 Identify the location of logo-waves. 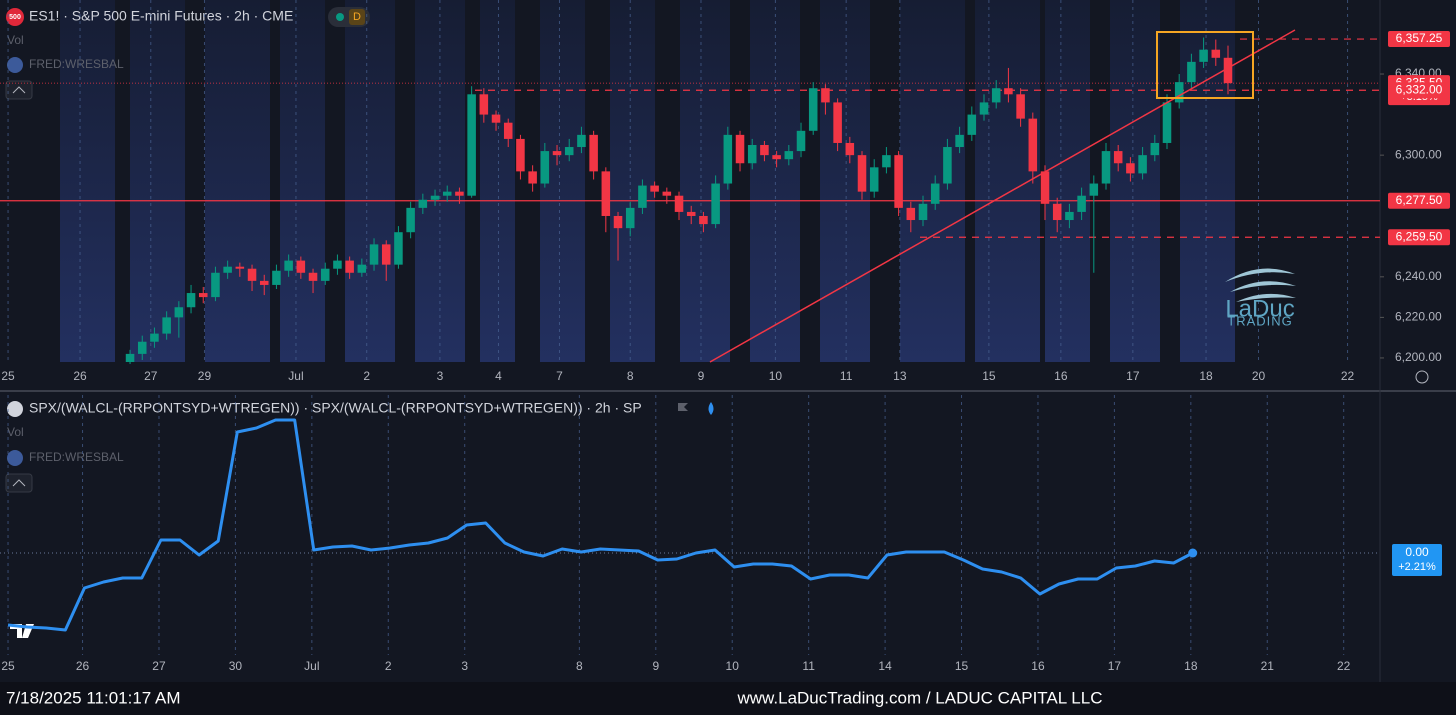
(1260, 285).